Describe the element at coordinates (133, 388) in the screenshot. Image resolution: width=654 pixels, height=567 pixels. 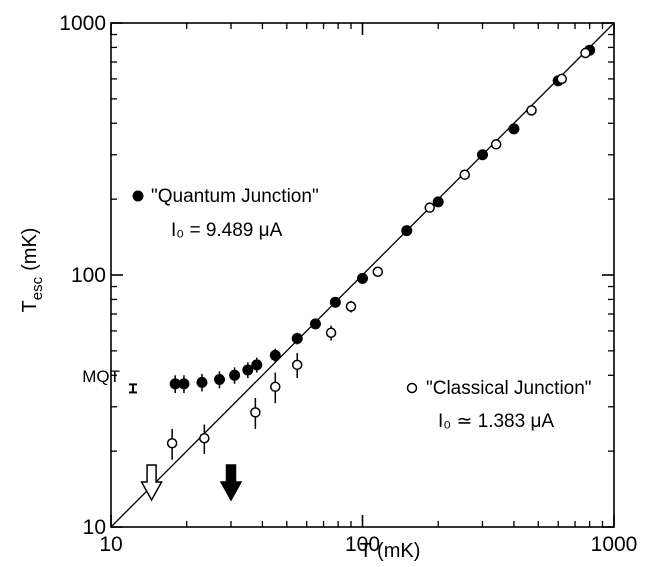
I see `mqt-error-bar` at that location.